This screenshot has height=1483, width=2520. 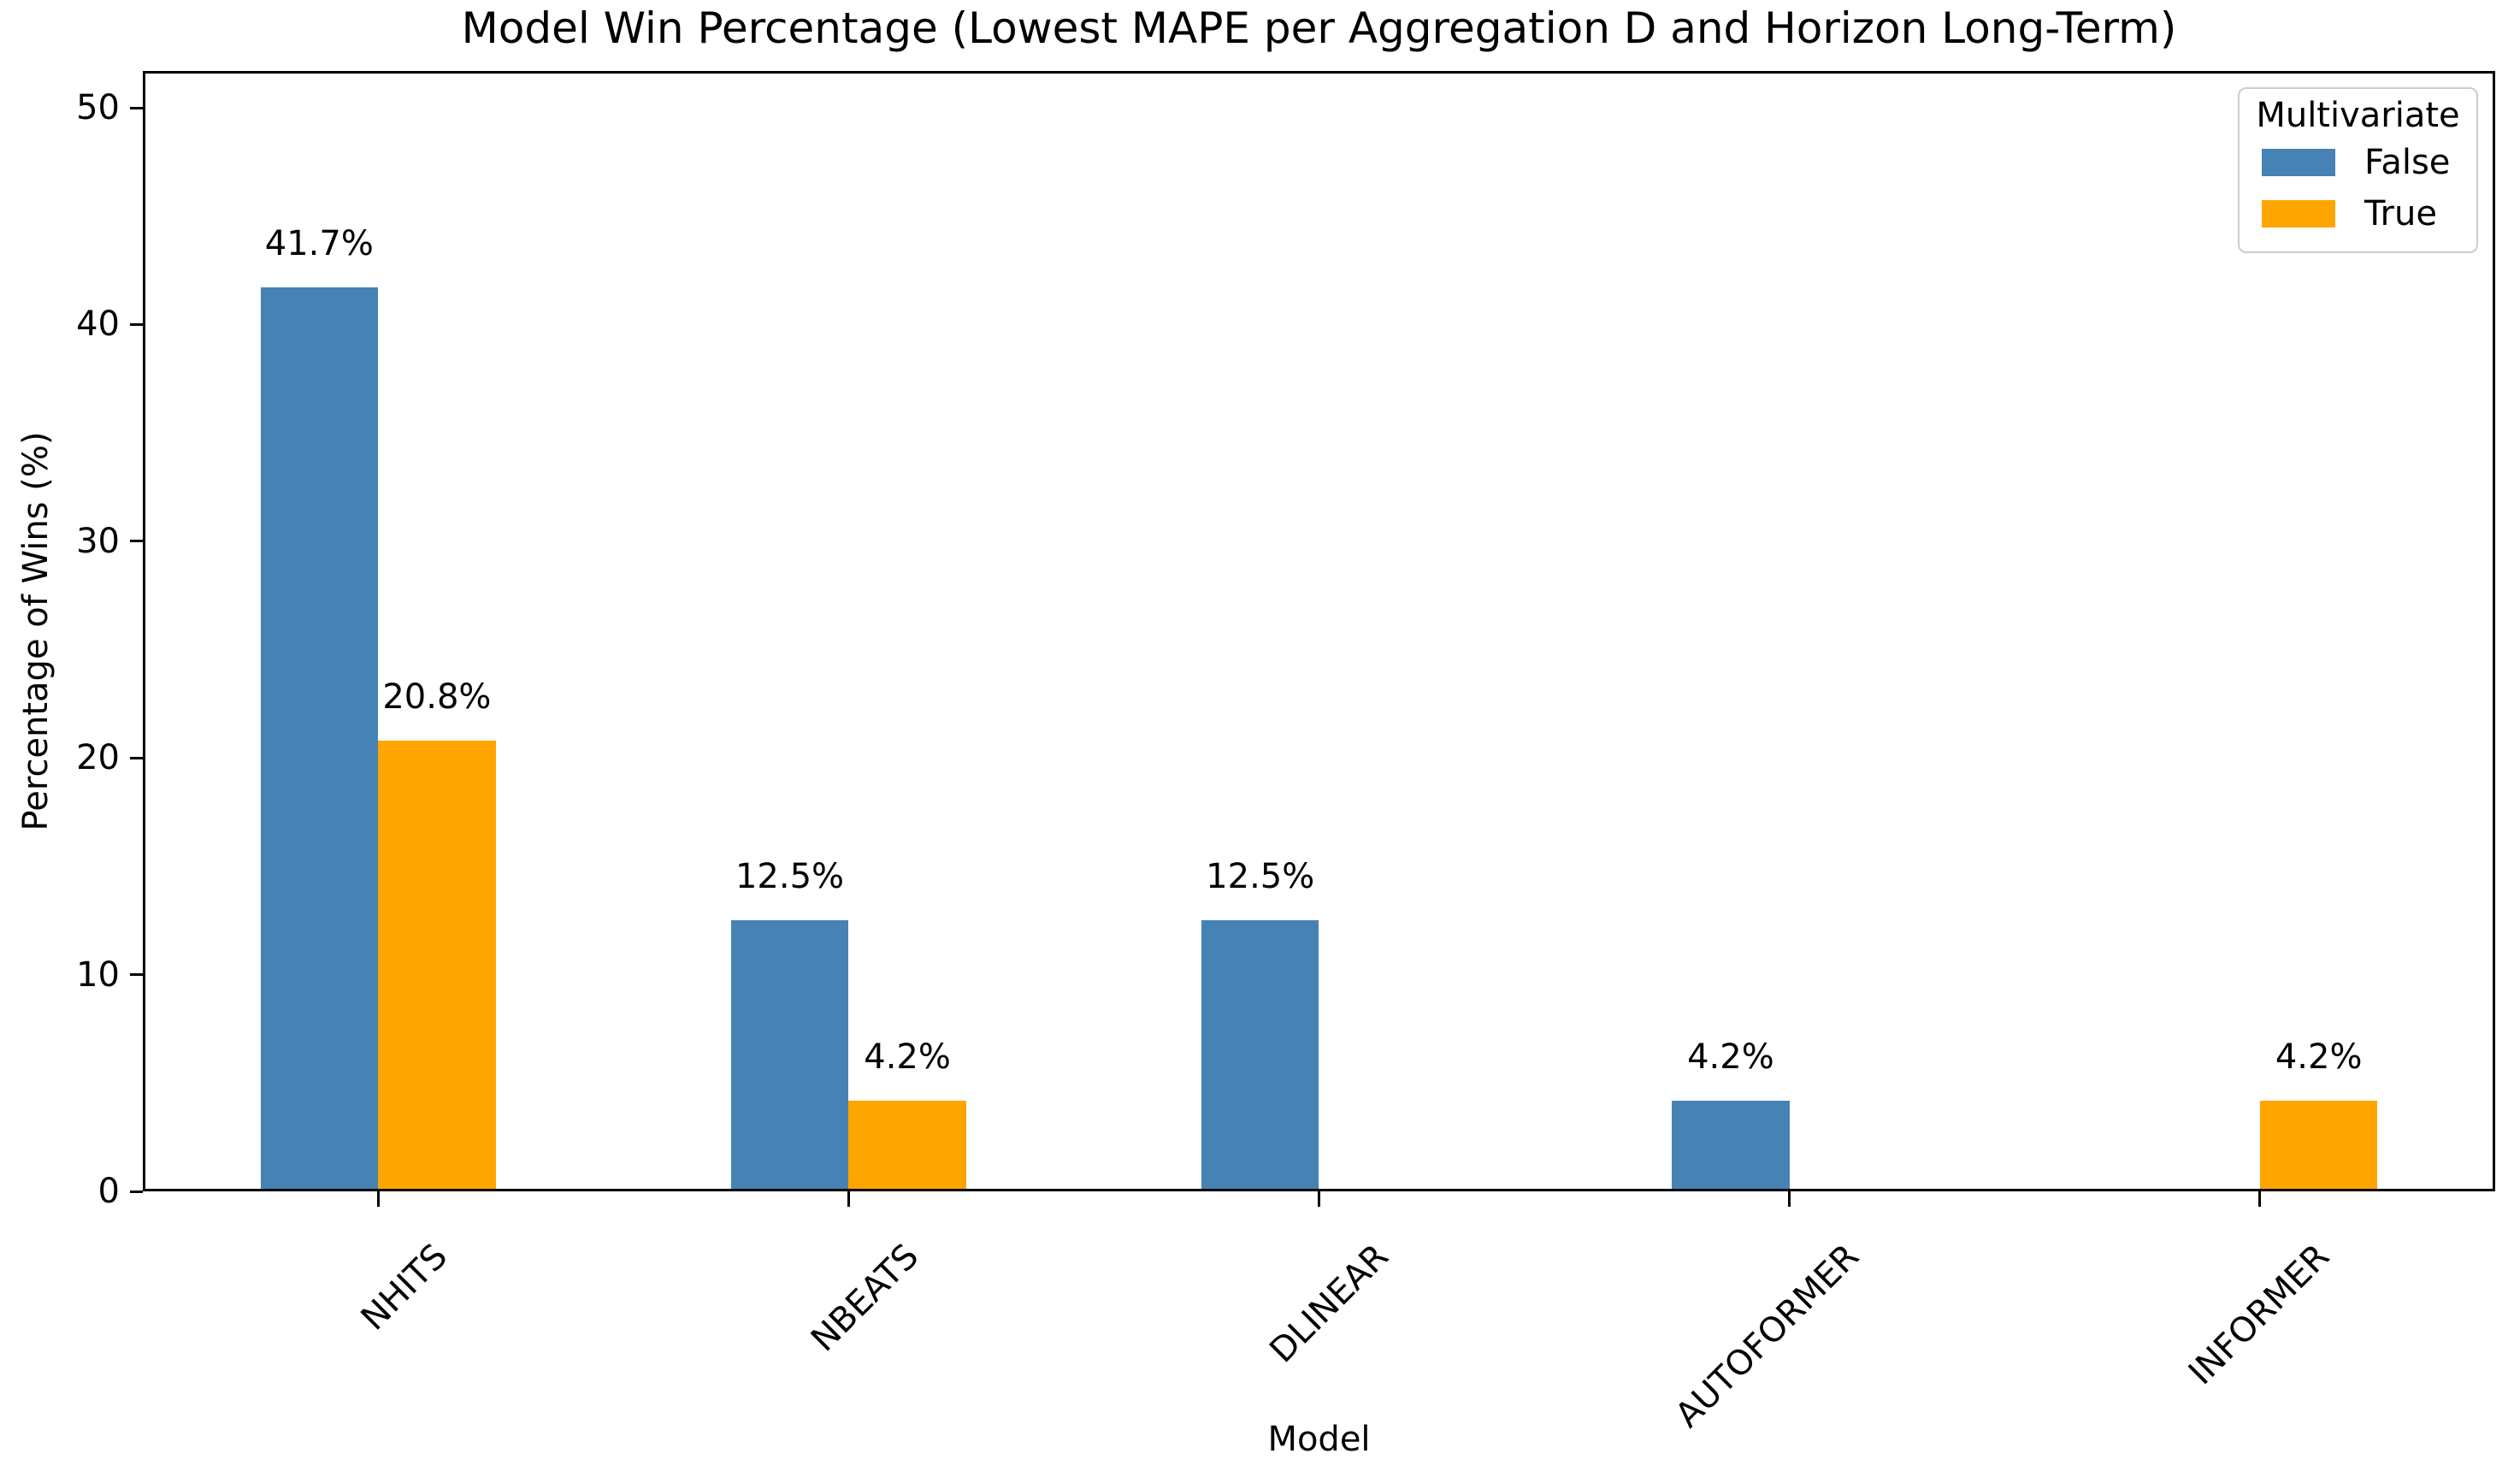 What do you see at coordinates (98, 108) in the screenshot?
I see `y-tick-label: 50` at bounding box center [98, 108].